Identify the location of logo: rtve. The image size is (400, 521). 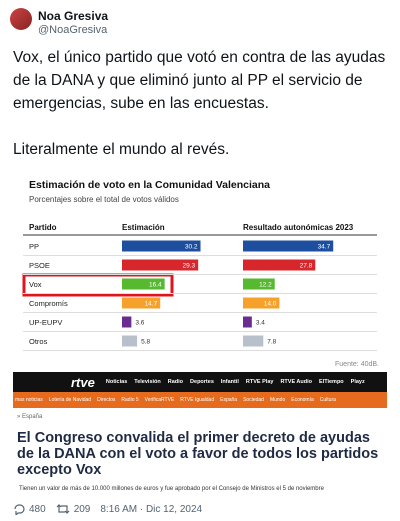
(83, 382).